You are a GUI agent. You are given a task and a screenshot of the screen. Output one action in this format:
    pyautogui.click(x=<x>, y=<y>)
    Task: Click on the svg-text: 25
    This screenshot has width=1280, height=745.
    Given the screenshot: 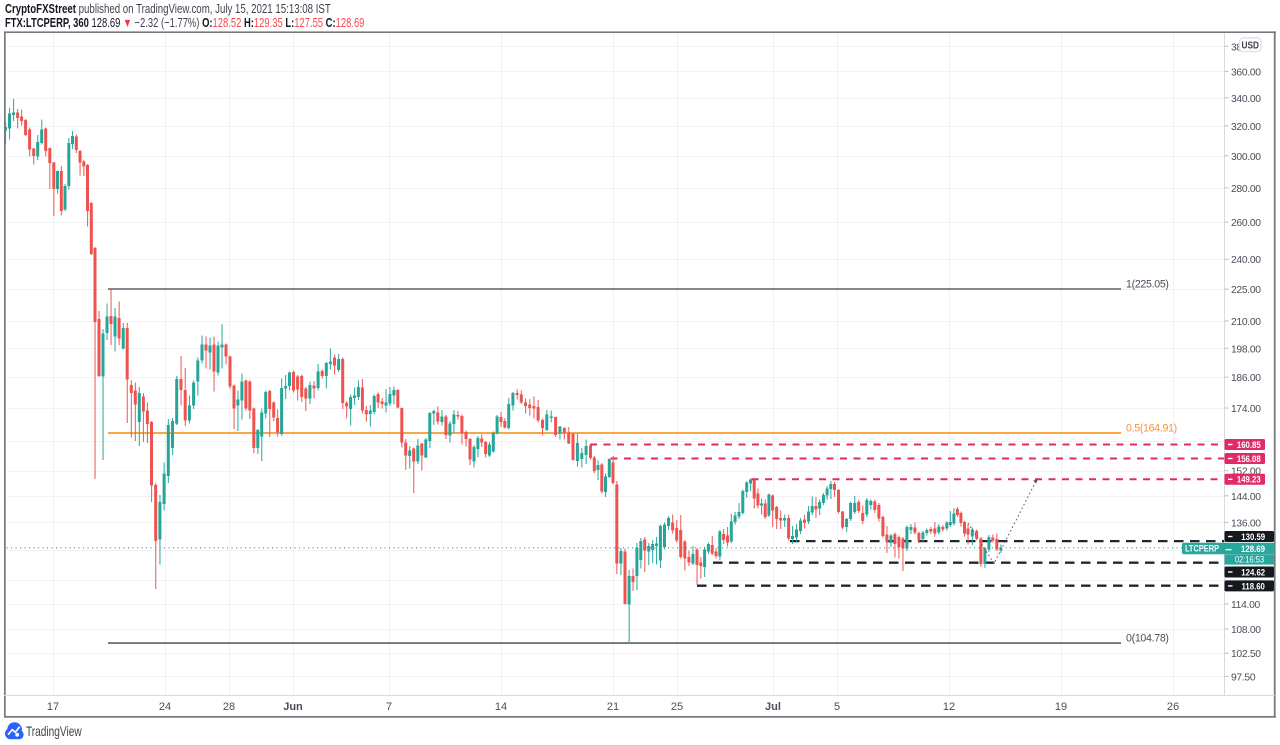 What is the action you would take?
    pyautogui.click(x=677, y=707)
    